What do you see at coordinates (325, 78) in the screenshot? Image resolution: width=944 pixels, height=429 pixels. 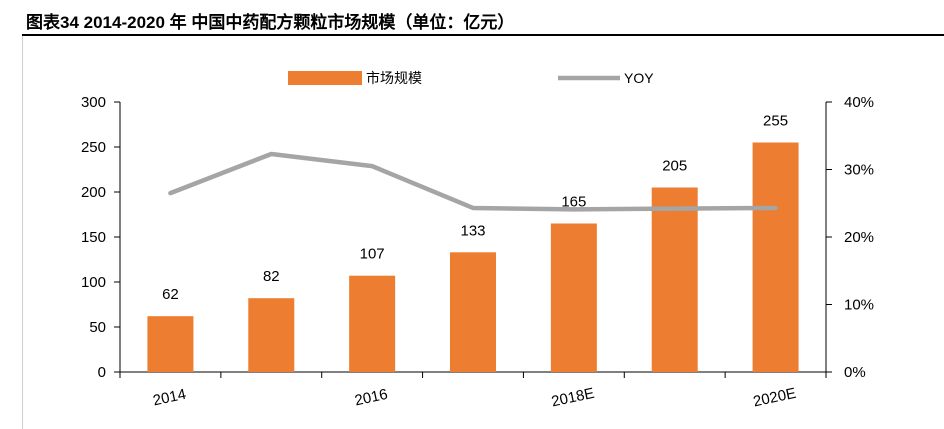 I see `legend-swatch-bar` at bounding box center [325, 78].